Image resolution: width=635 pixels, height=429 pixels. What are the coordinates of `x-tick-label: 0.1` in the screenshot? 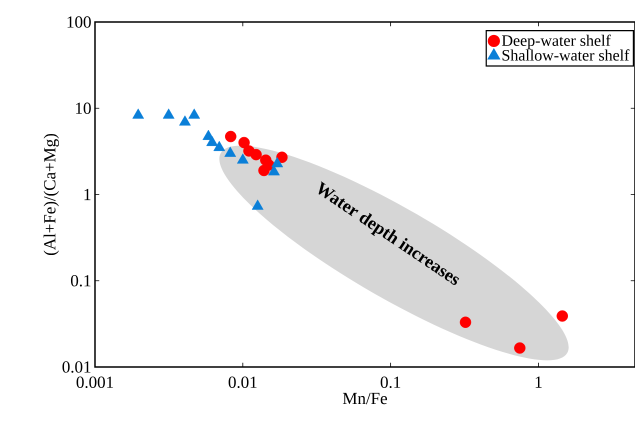 It's located at (390, 382).